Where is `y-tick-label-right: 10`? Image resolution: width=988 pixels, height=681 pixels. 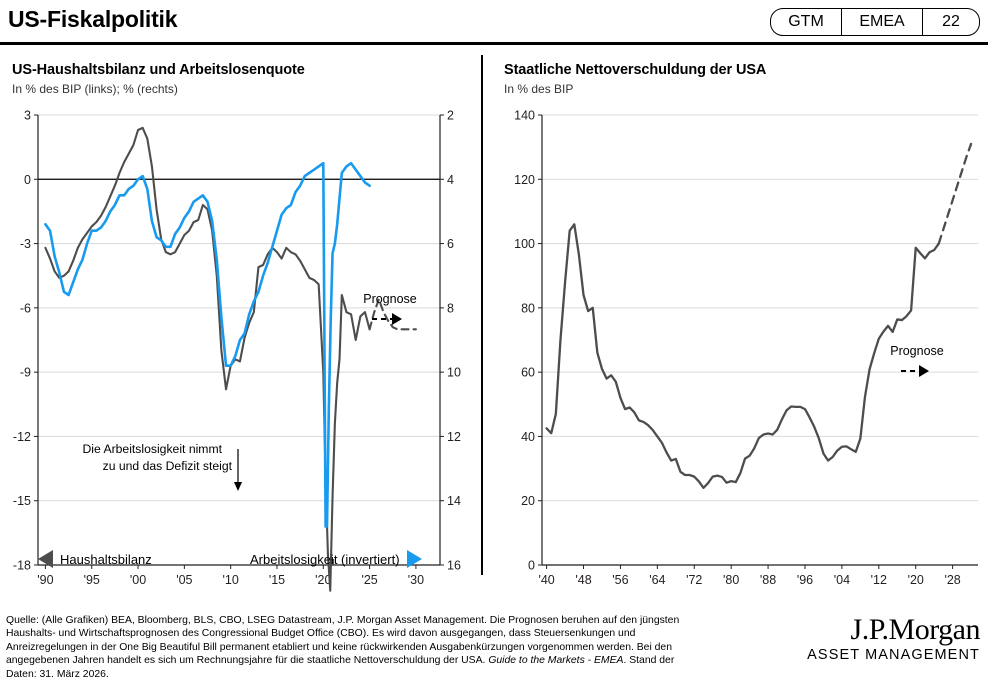 y-tick-label-right: 10 is located at coordinates (454, 373).